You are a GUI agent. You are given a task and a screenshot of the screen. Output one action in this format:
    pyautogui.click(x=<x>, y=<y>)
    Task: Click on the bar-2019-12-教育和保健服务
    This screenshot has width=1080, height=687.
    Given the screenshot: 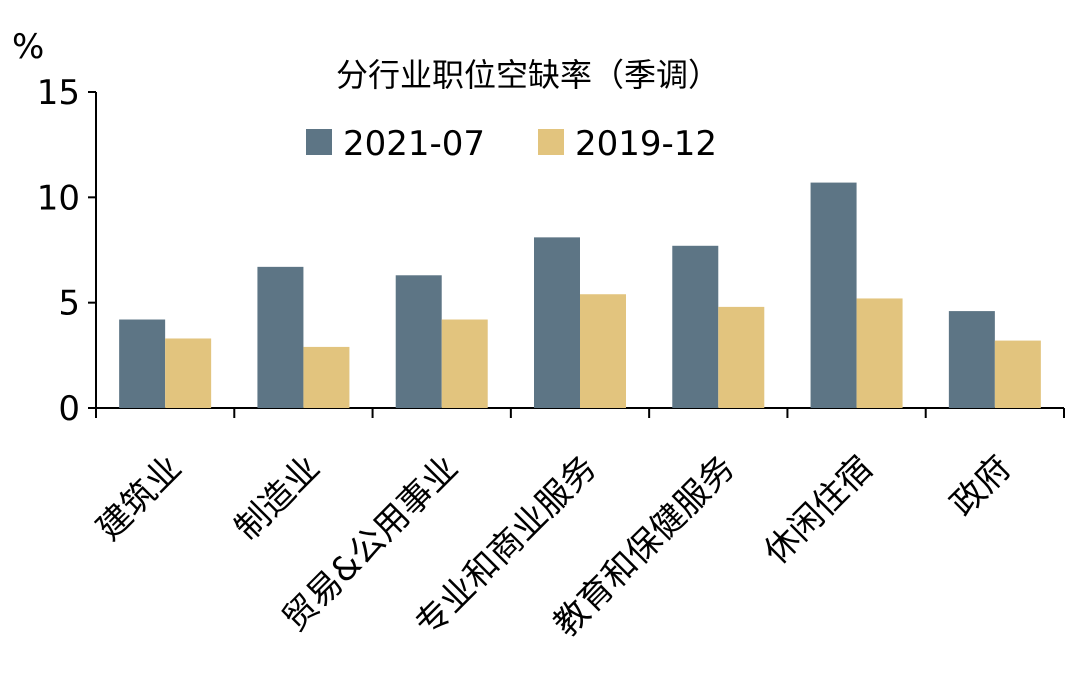 What is the action you would take?
    pyautogui.click(x=741, y=357)
    